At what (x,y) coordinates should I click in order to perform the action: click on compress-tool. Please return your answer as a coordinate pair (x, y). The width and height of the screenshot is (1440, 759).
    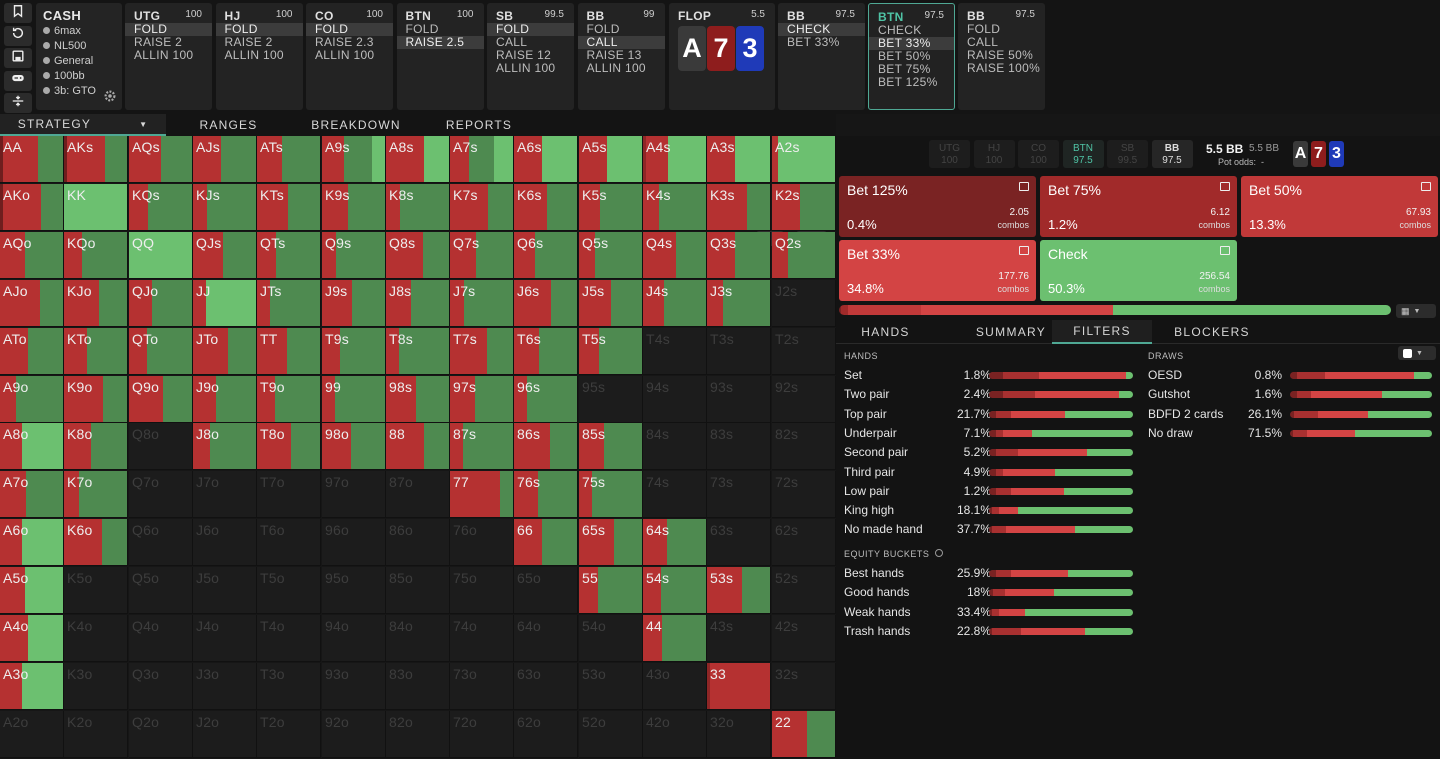
    Looking at the image, I should click on (18, 103).